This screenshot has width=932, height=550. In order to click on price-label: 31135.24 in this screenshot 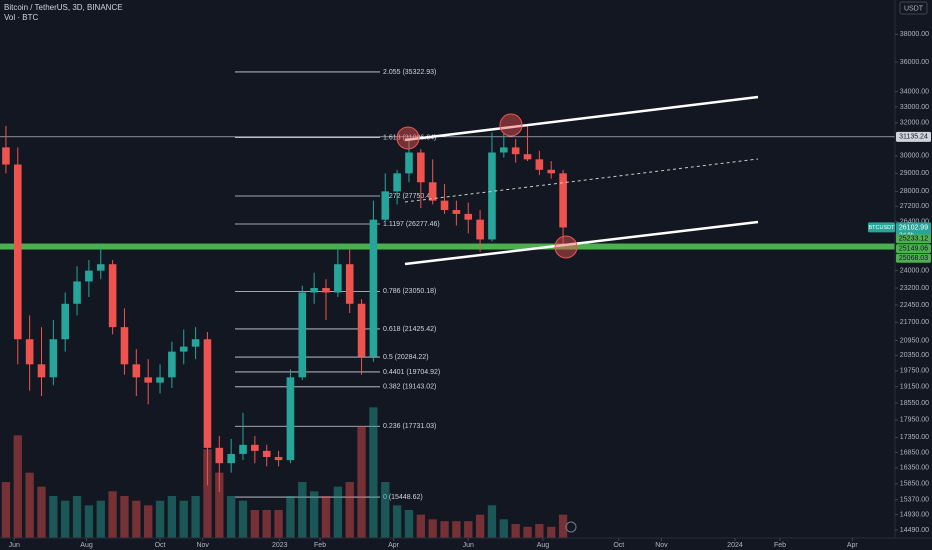, I will do `click(913, 137)`.